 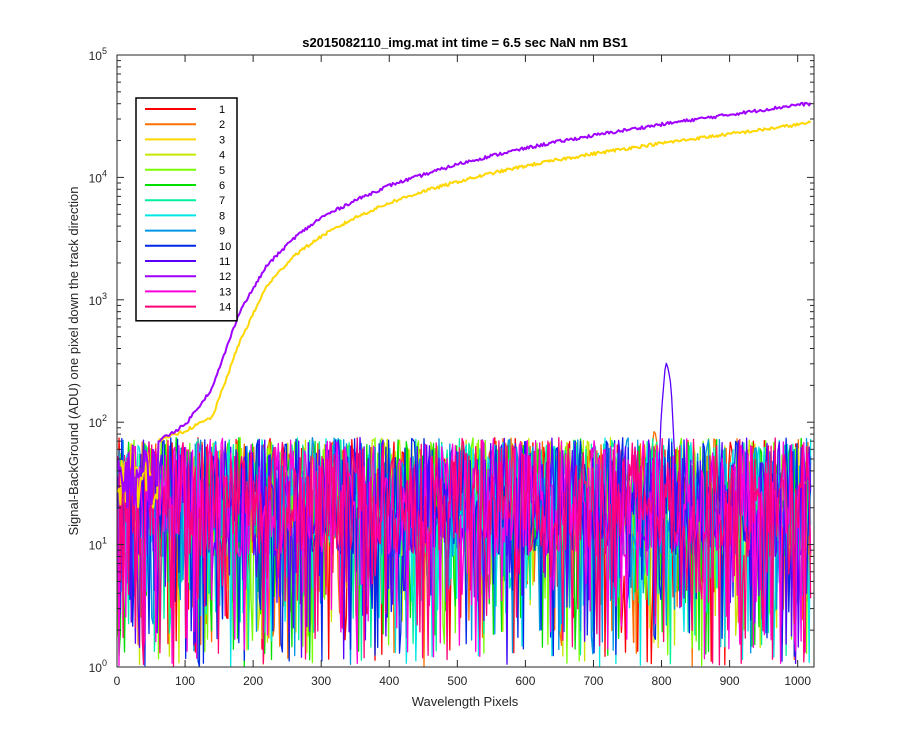 I want to click on y-tick-label: 10¹, so click(x=98, y=544).